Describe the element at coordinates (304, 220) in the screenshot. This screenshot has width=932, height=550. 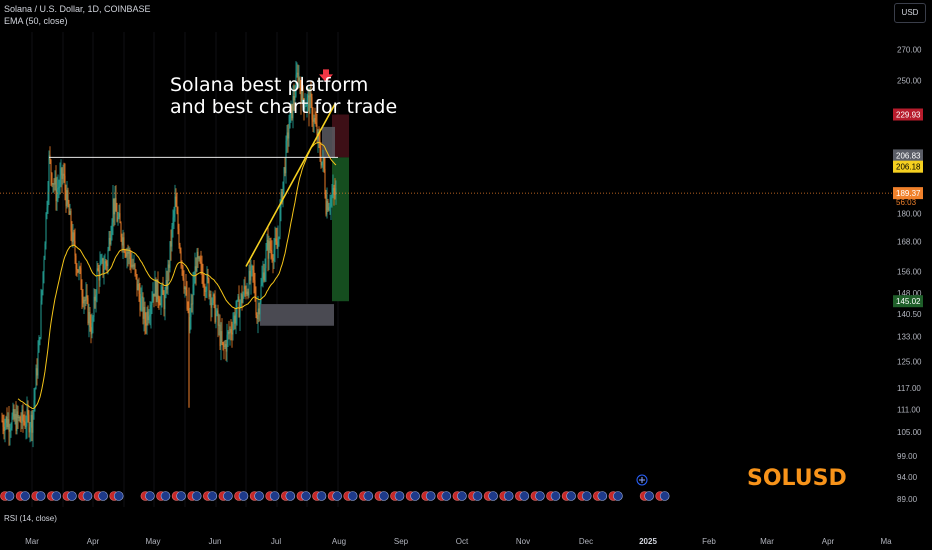
I see `trade-zones` at that location.